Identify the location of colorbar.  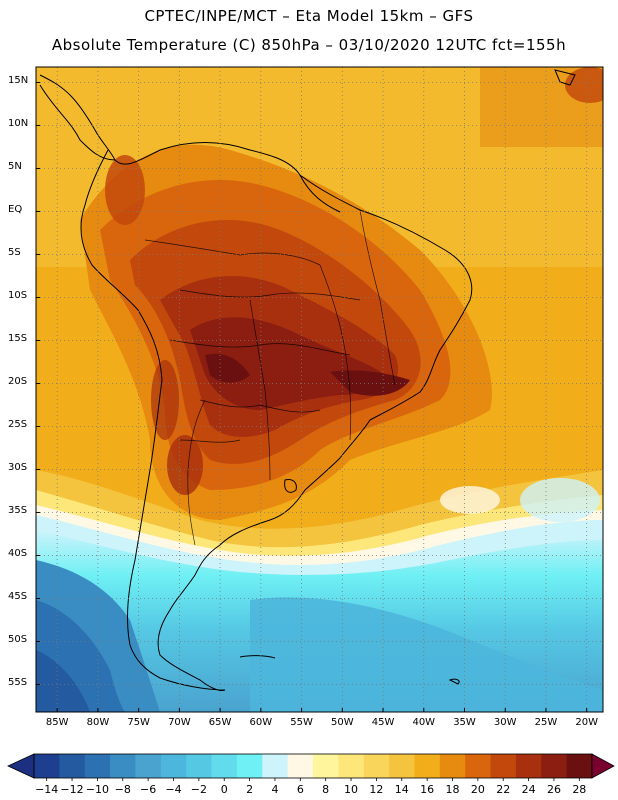
(311, 767).